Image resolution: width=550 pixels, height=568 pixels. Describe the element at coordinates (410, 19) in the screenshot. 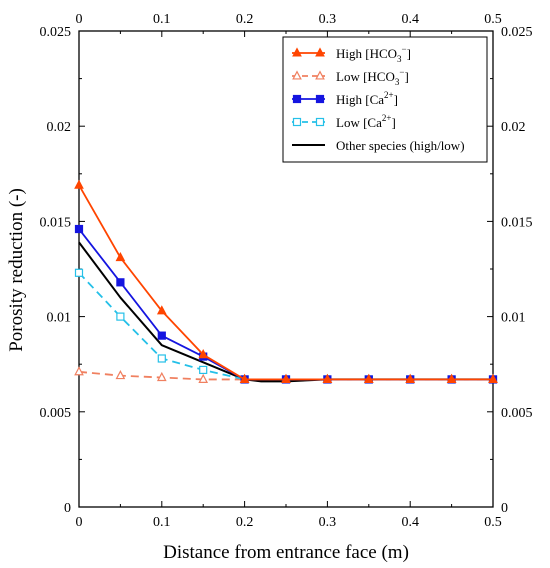

I see `x-tick-label-top: 0.4` at that location.